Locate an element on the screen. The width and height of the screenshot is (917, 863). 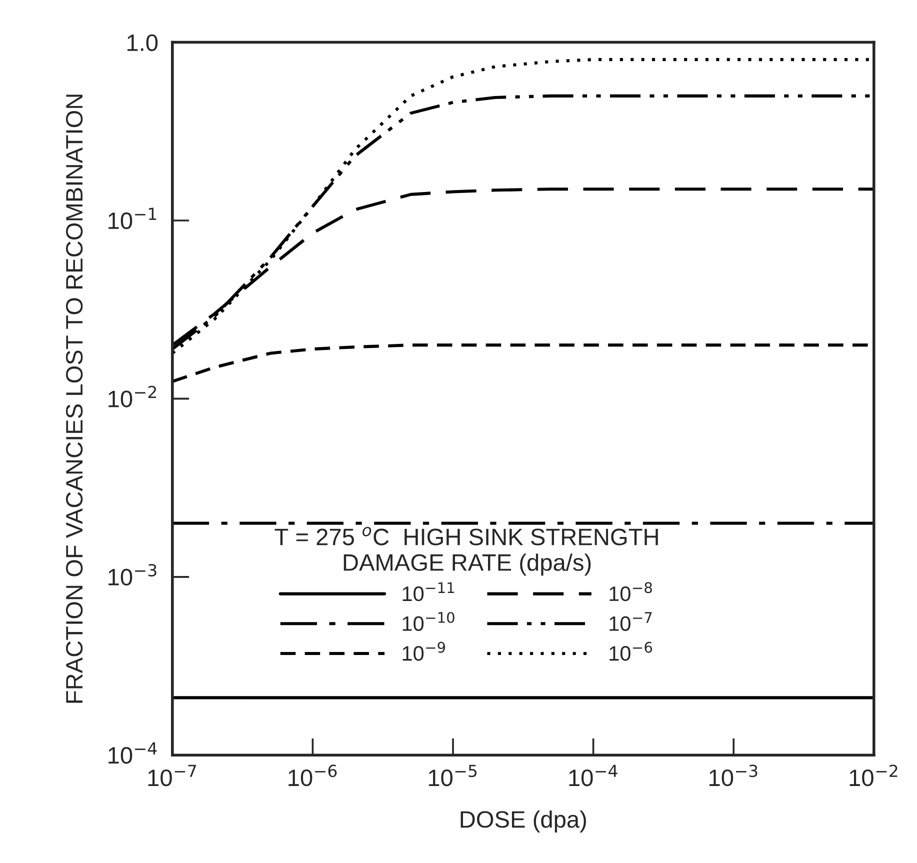
x-axis-title: DOSE (dpa) is located at coordinates (523, 821).